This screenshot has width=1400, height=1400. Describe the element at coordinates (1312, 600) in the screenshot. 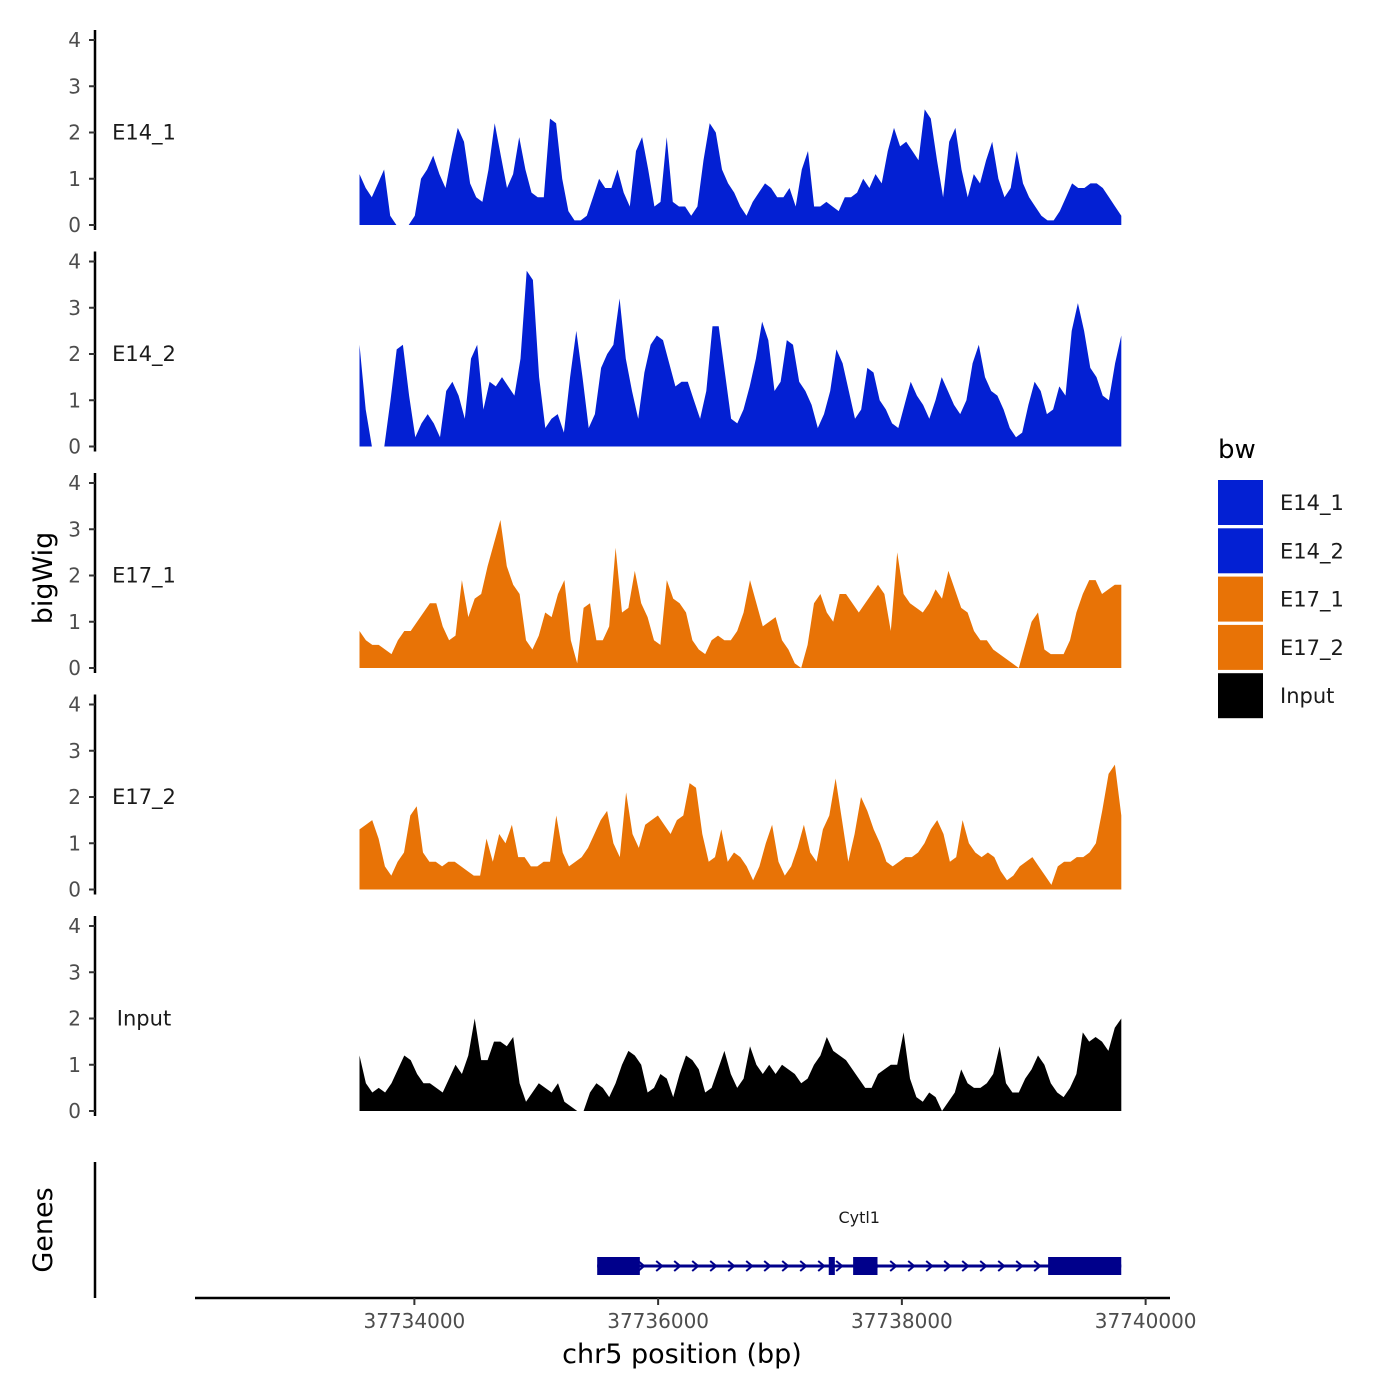

I see `legend-label-E17_1: E17_1` at that location.